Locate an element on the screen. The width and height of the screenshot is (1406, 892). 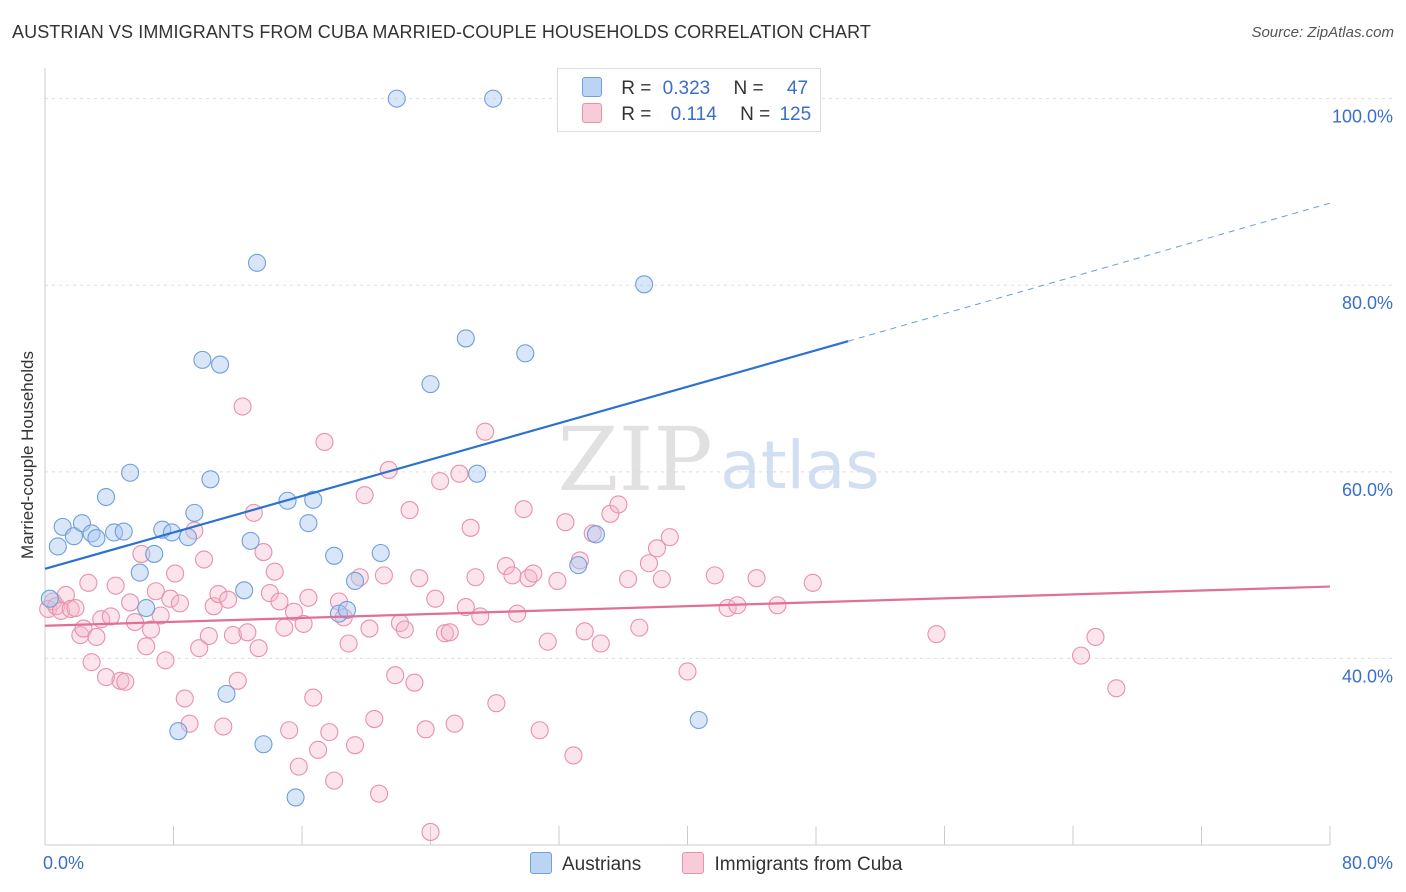
y-tick-label: 80.0% is located at coordinates (1367, 303).